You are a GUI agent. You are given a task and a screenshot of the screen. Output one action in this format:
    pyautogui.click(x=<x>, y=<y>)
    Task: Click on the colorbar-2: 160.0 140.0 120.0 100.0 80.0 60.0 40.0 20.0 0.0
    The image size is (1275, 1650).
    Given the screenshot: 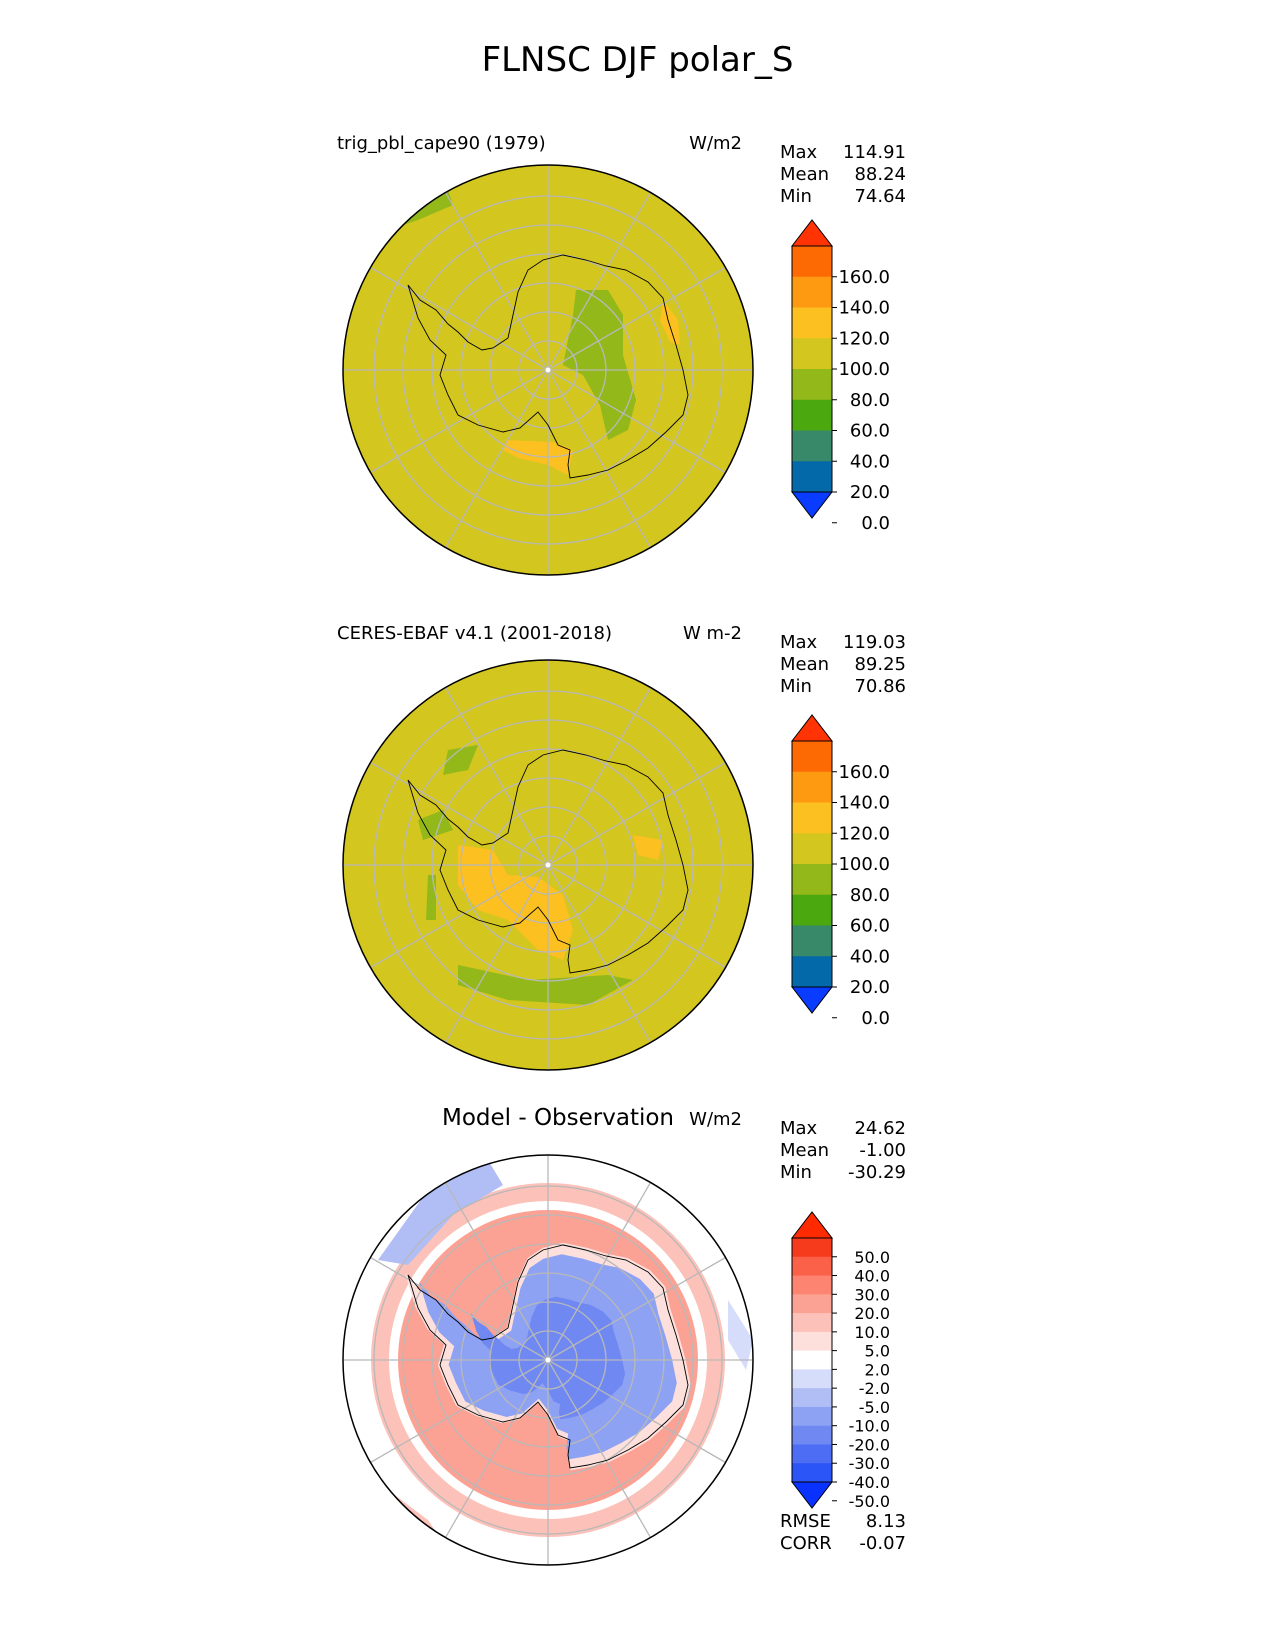 What is the action you would take?
    pyautogui.click(x=840, y=871)
    